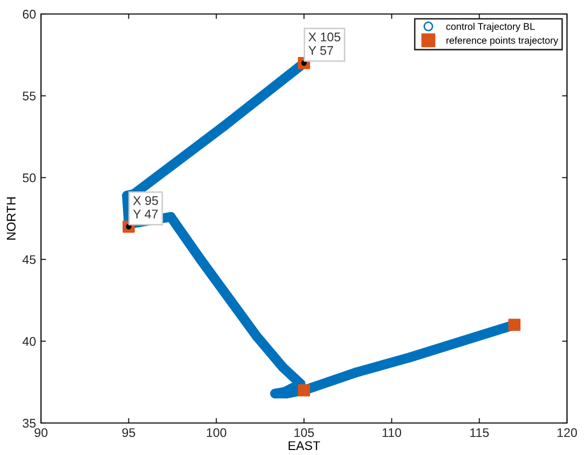 The height and width of the screenshot is (455, 584). I want to click on y-axis-title: NORTH, so click(11, 218).